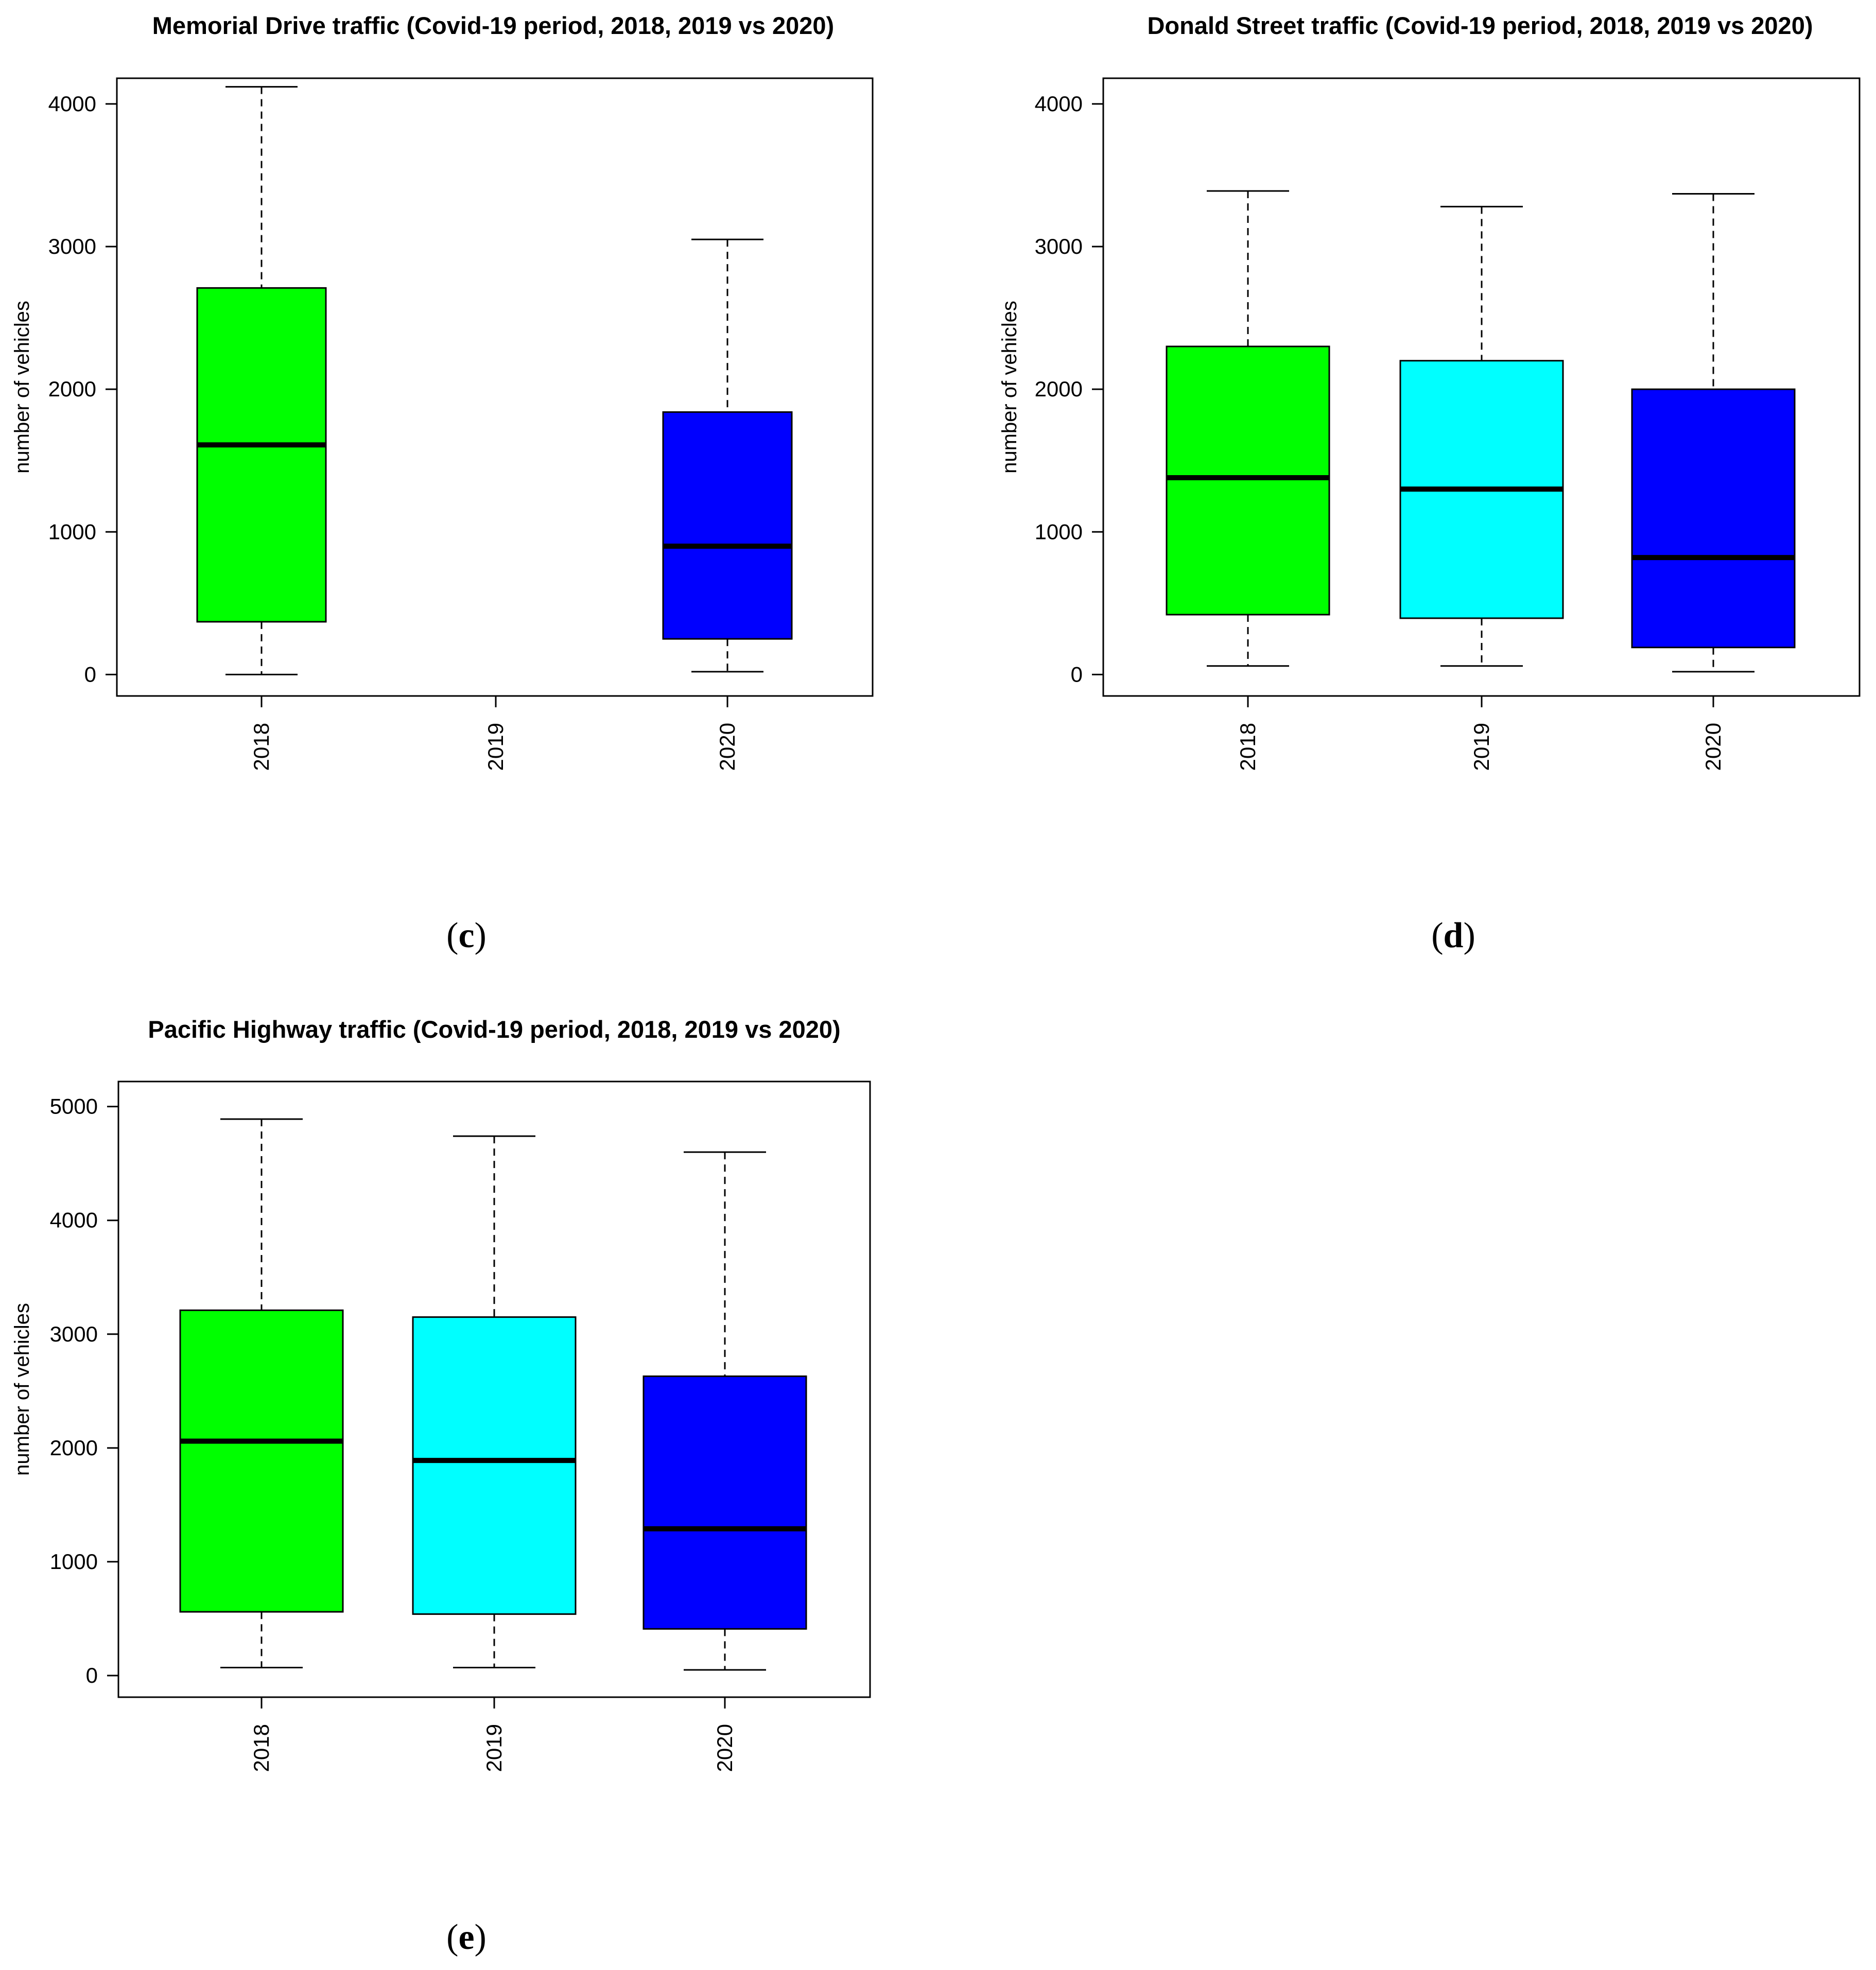  What do you see at coordinates (466, 935) in the screenshot?
I see `panel-caption: (c)` at bounding box center [466, 935].